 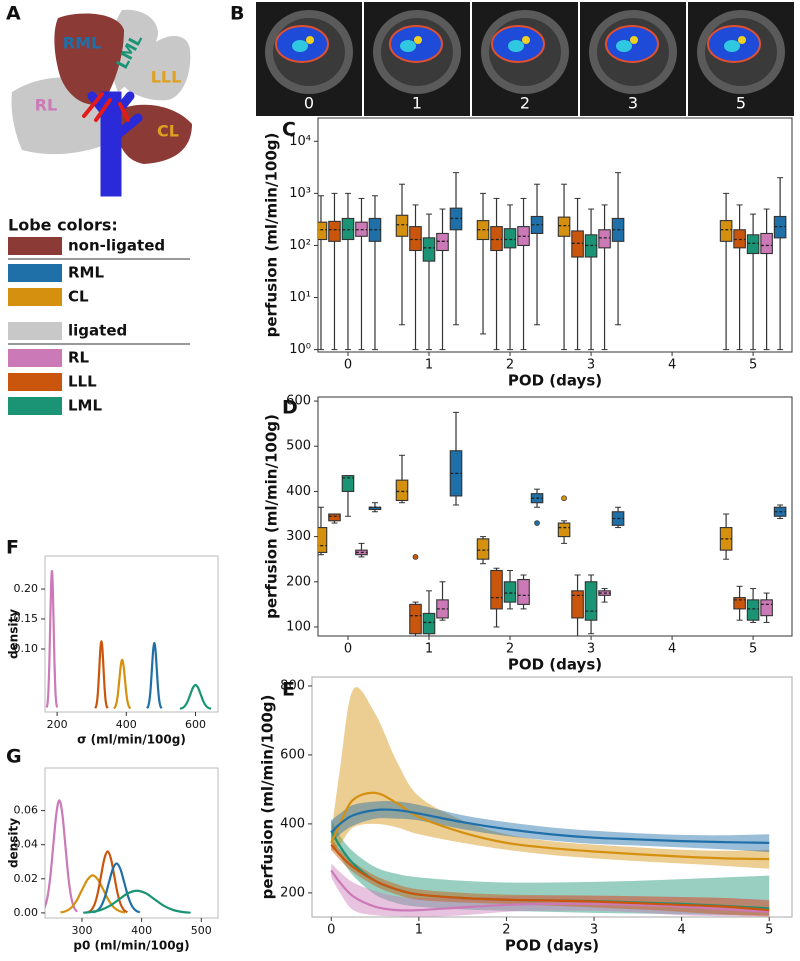 I want to click on legend-label: non-ligated, so click(x=116, y=246).